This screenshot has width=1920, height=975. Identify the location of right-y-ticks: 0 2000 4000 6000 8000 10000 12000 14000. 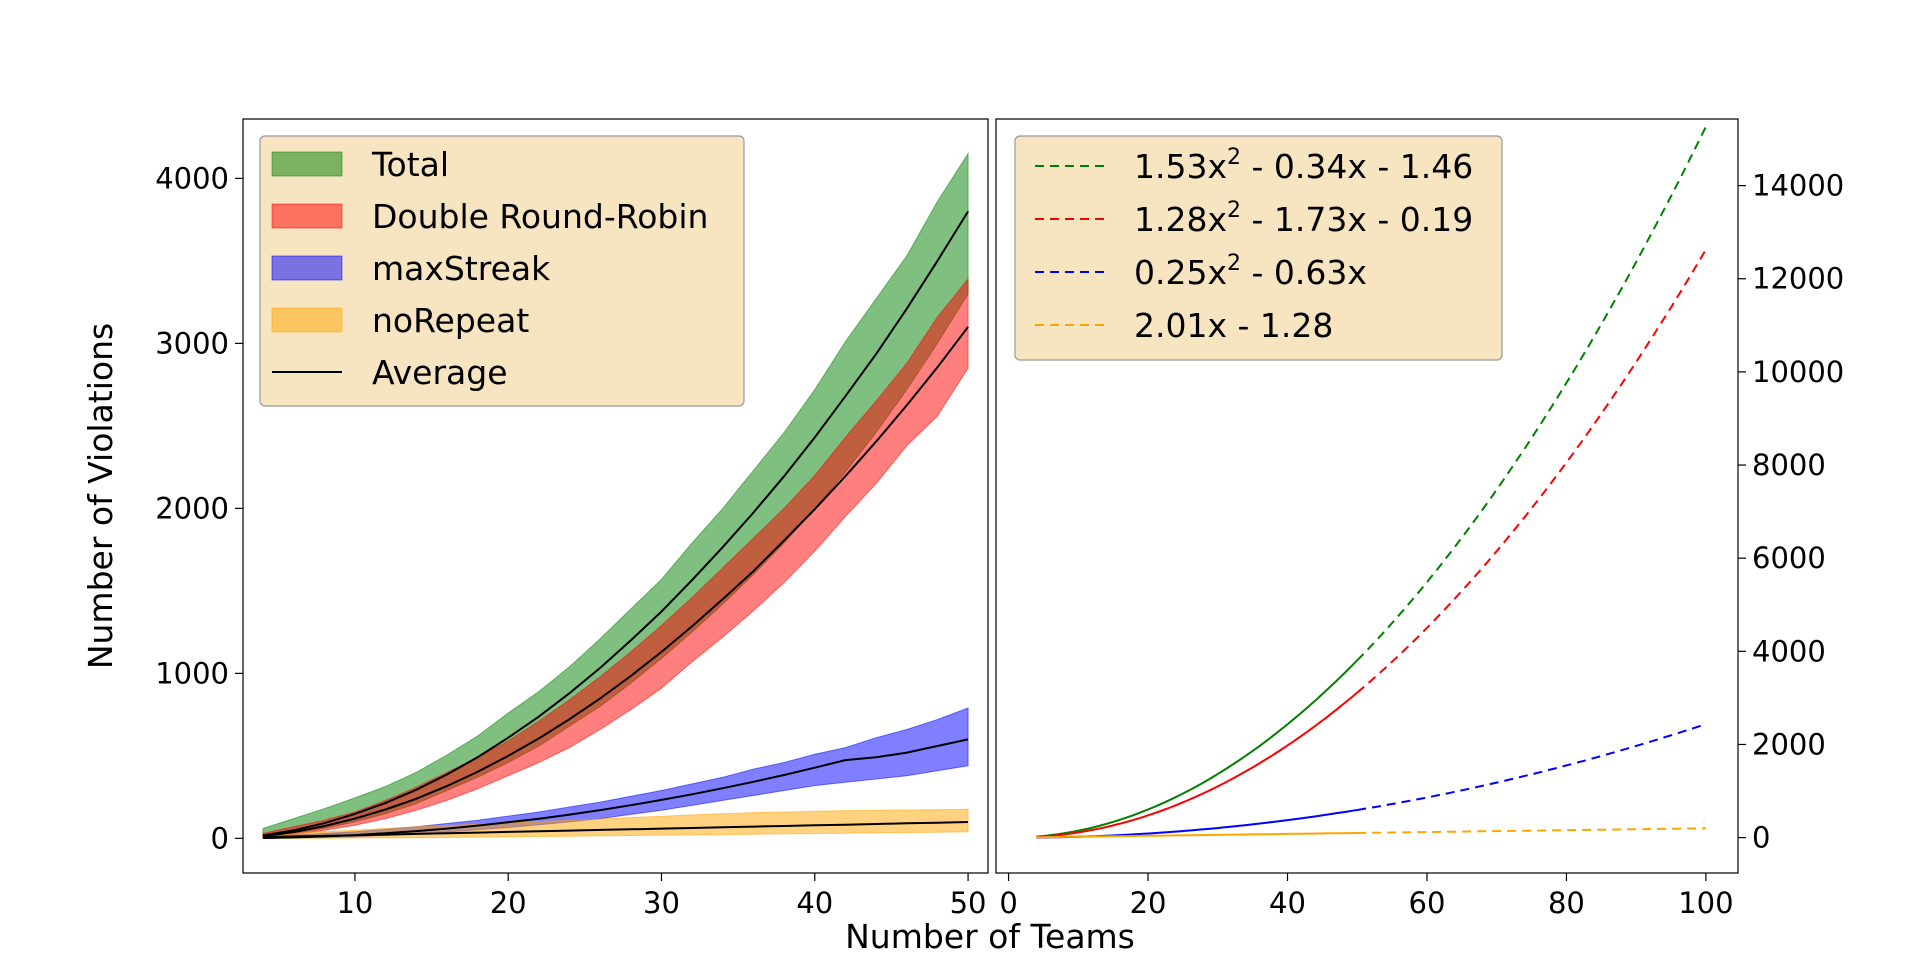
(1791, 512).